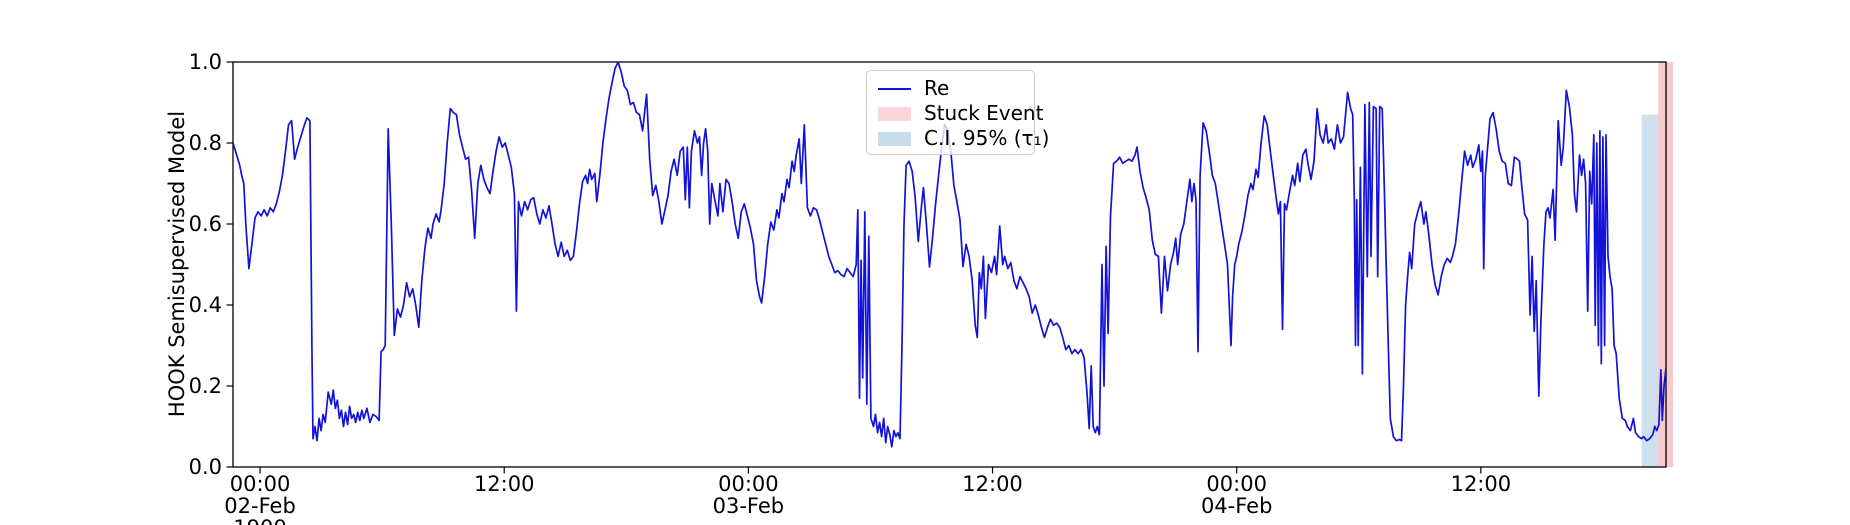 The width and height of the screenshot is (1850, 525). Describe the element at coordinates (205, 305) in the screenshot. I see `y-tick-label: 0.4` at that location.